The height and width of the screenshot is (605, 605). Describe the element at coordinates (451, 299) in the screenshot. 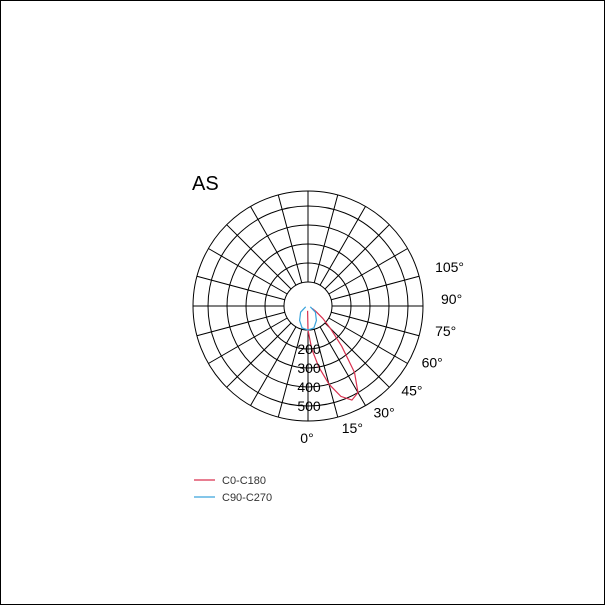

I see `angle-label-90: 90°` at that location.